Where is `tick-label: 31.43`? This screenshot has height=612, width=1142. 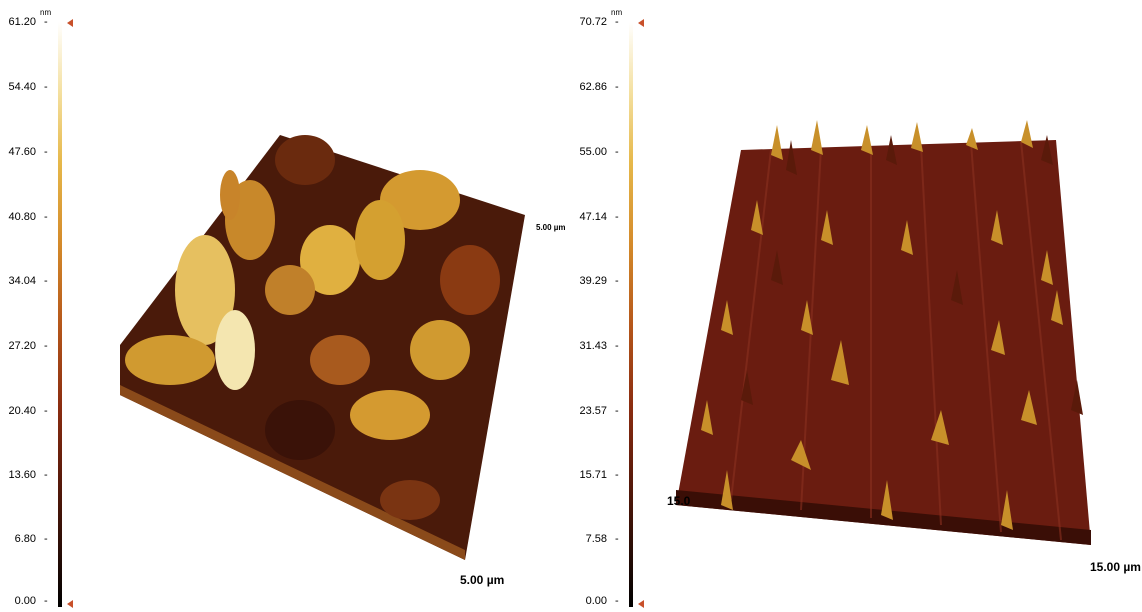
tick-label: 31.43 is located at coordinates (593, 346).